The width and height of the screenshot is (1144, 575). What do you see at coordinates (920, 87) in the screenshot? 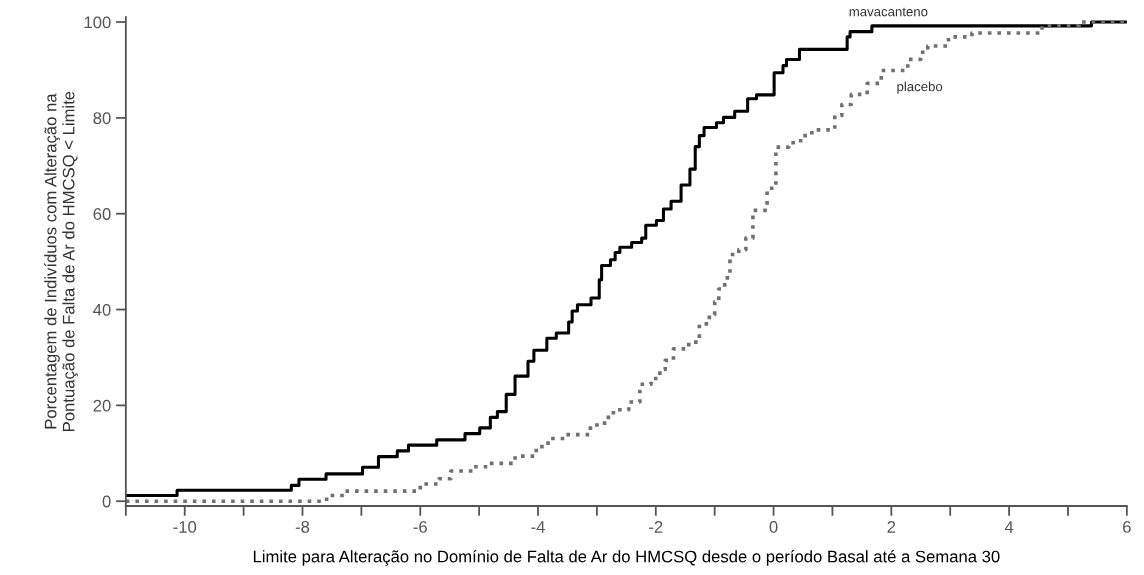
I see `annotation: placebo` at bounding box center [920, 87].